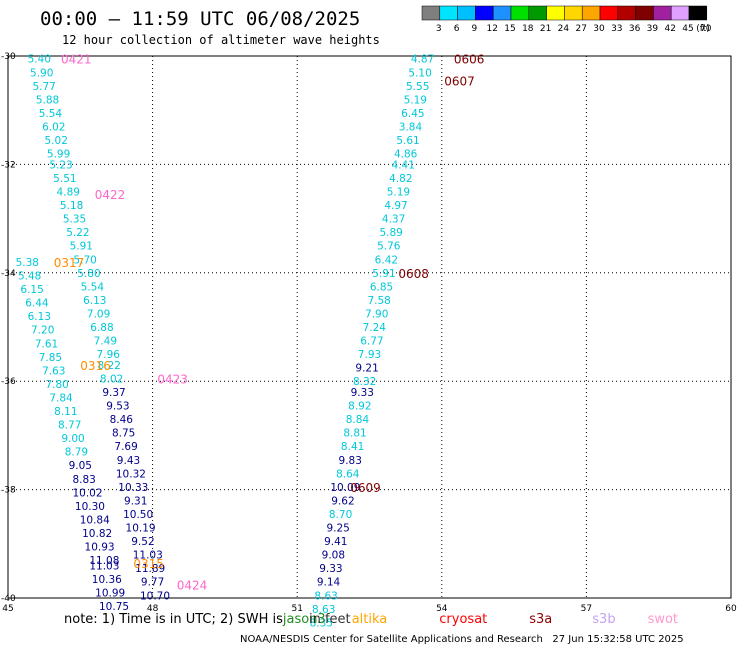 The width and height of the screenshot is (740, 650). I want to click on y-tick-label: -30, so click(8, 57).